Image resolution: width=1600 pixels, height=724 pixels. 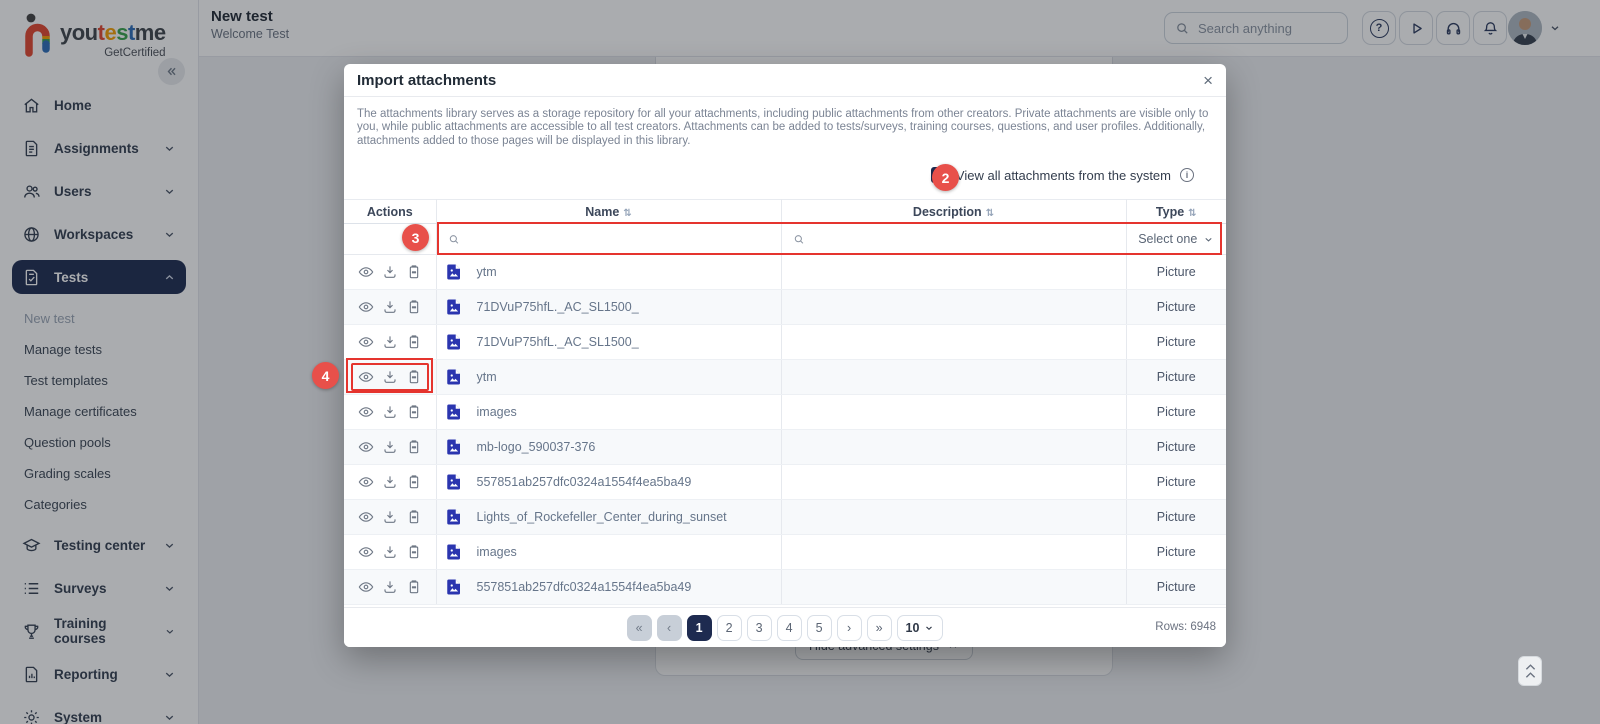 I want to click on support-button, so click(x=1453, y=28).